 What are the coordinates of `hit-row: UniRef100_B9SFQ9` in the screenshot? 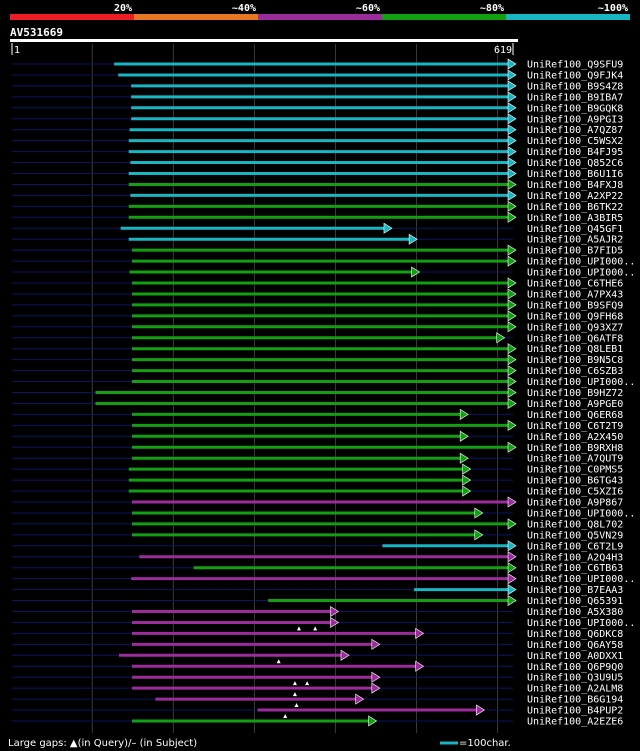 It's located at (317, 305).